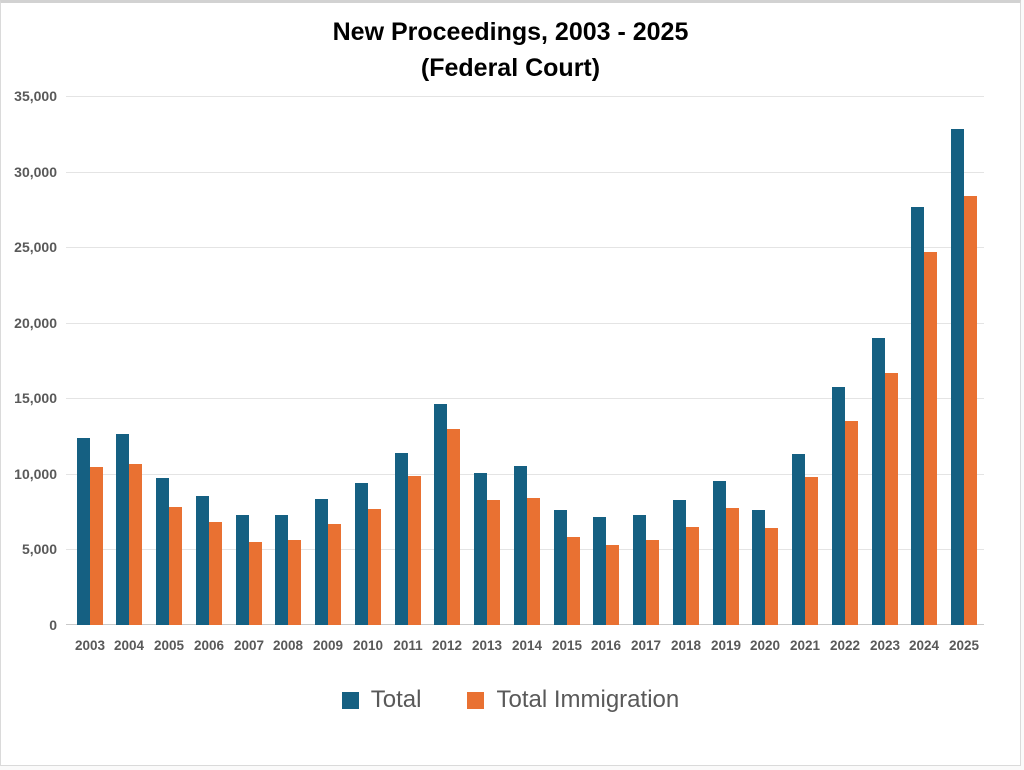 The image size is (1024, 770). I want to click on bar-2003-total, so click(83, 531).